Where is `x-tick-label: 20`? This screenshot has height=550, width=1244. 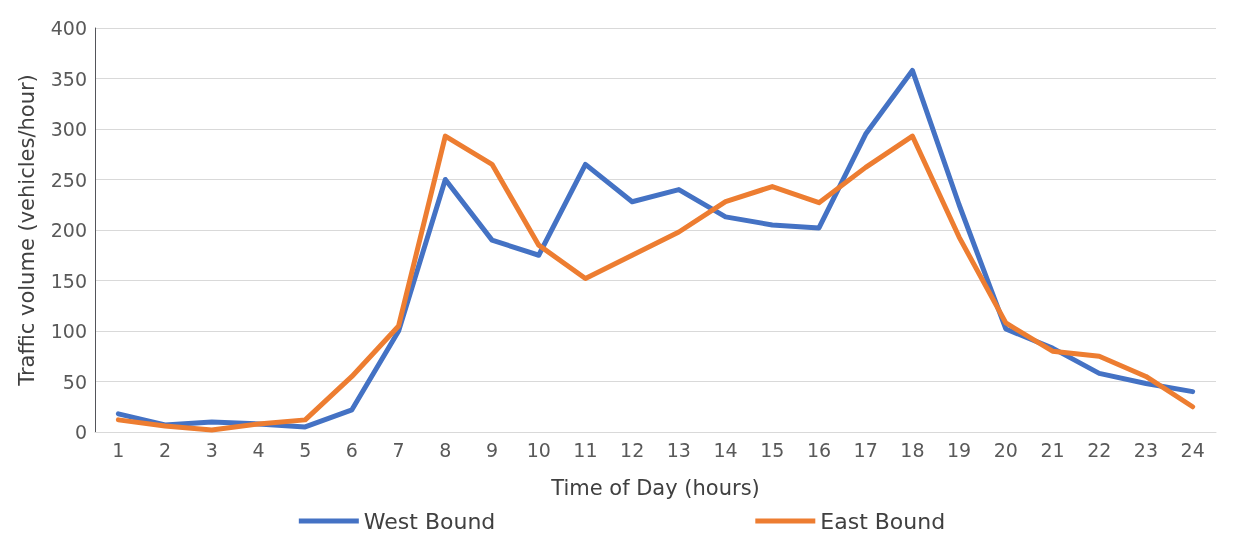 x-tick-label: 20 is located at coordinates (1005, 449).